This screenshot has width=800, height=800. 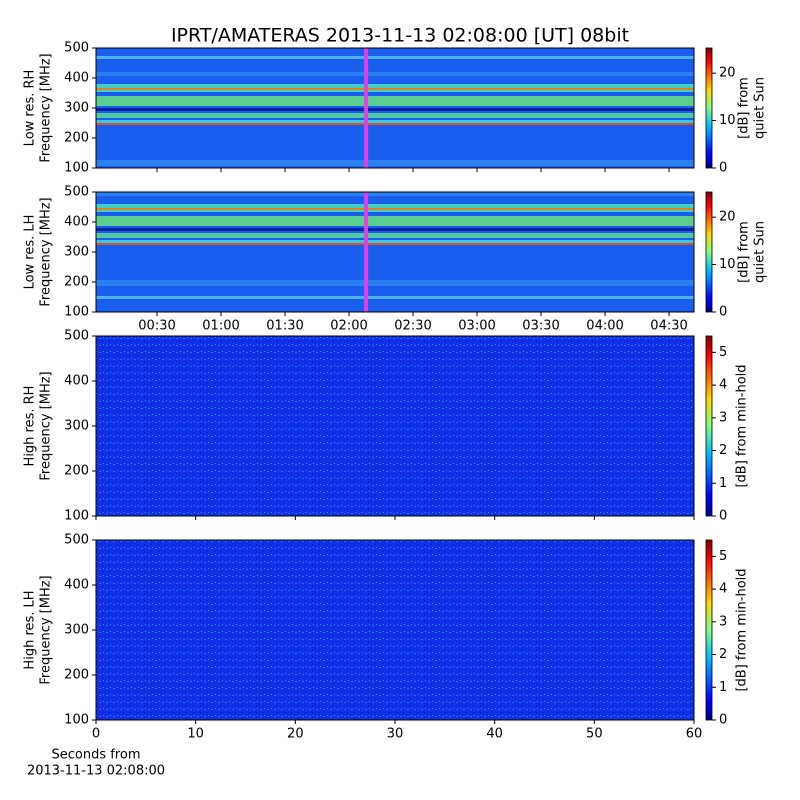 What do you see at coordinates (476, 326) in the screenshot?
I see `x-tick-label: 03:00` at bounding box center [476, 326].